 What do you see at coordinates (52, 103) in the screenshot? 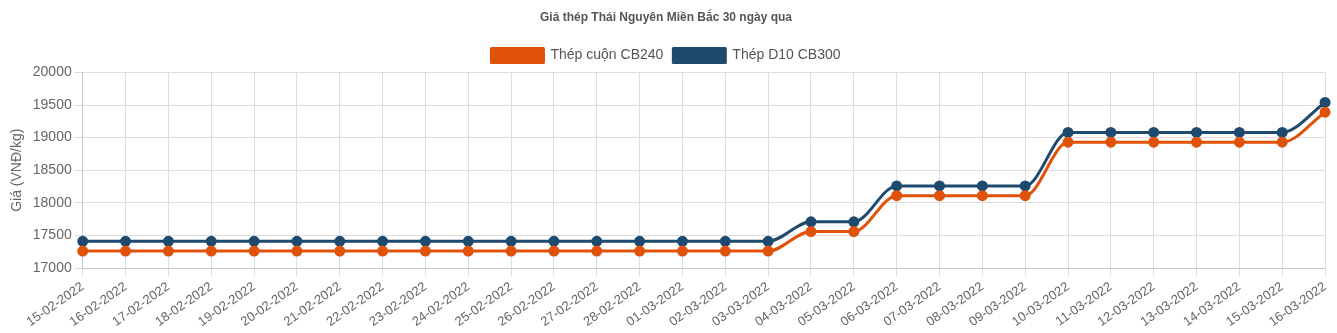
I see `y-tick-label: 19500` at bounding box center [52, 103].